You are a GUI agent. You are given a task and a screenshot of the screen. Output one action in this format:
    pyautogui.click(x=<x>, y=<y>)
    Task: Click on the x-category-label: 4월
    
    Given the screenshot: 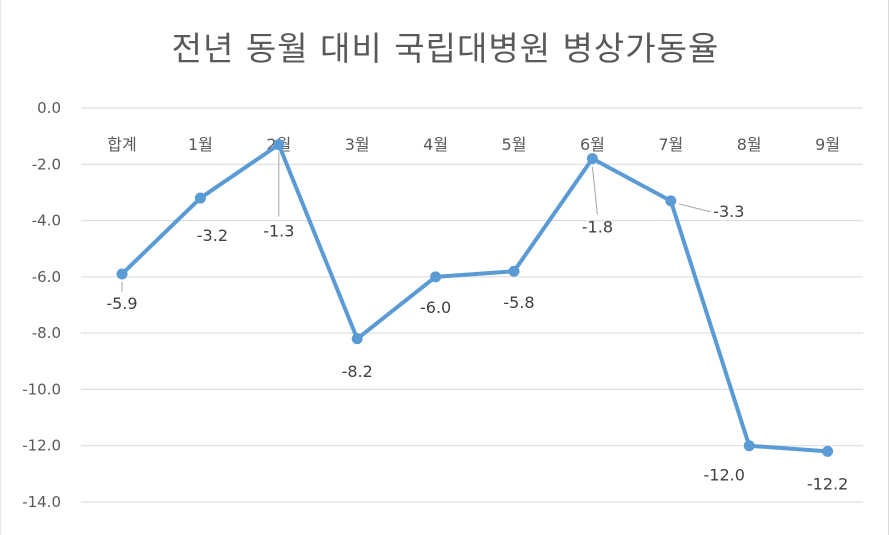 What is the action you would take?
    pyautogui.click(x=435, y=144)
    